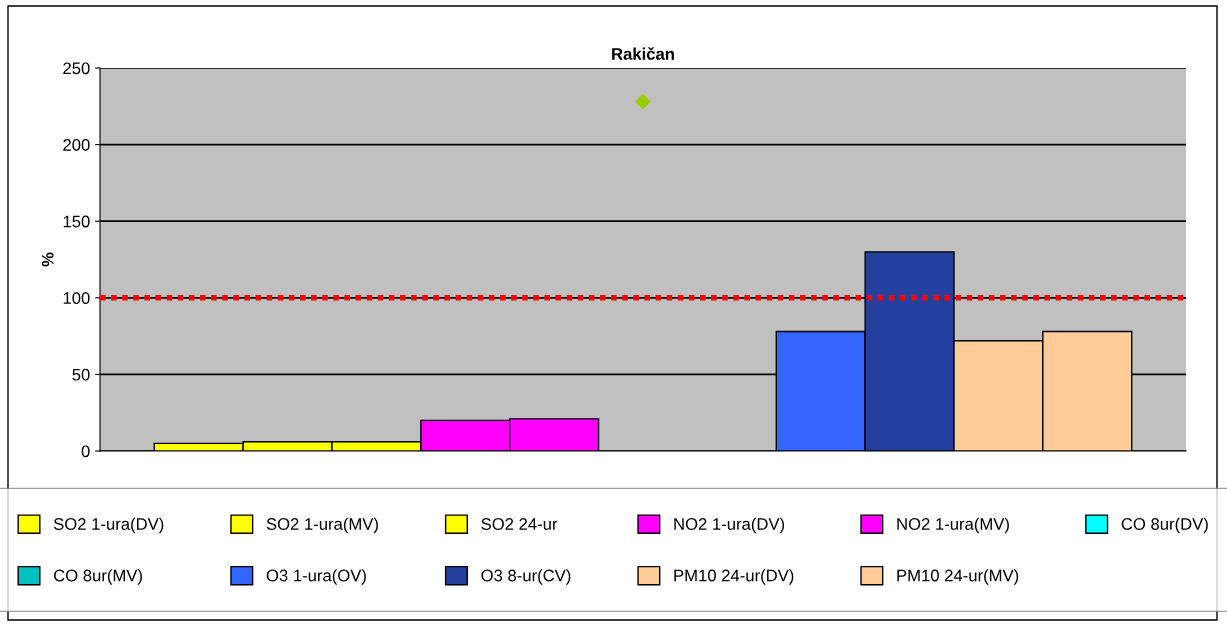  I want to click on y-tick-label: 100, so click(76, 298).